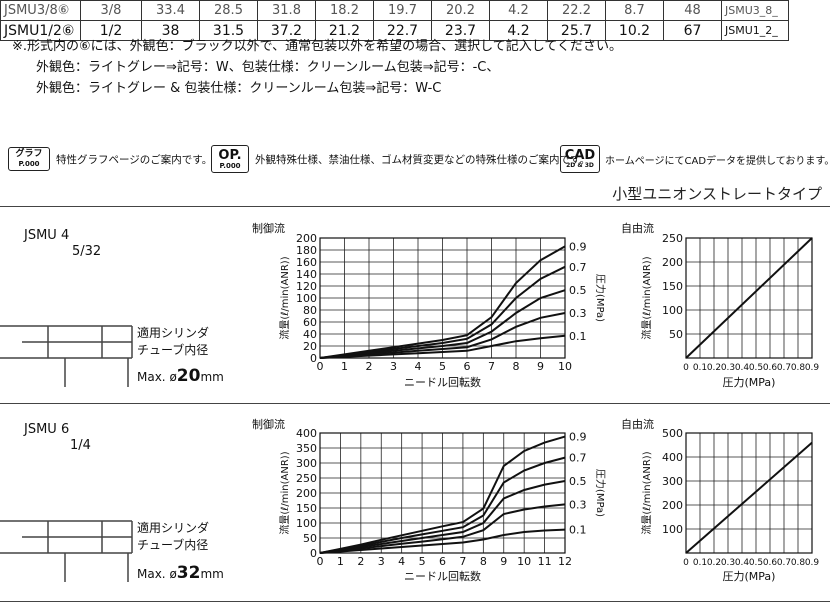  Describe the element at coordinates (306, 262) in the screenshot. I see `y-tick-label: 160` at that location.